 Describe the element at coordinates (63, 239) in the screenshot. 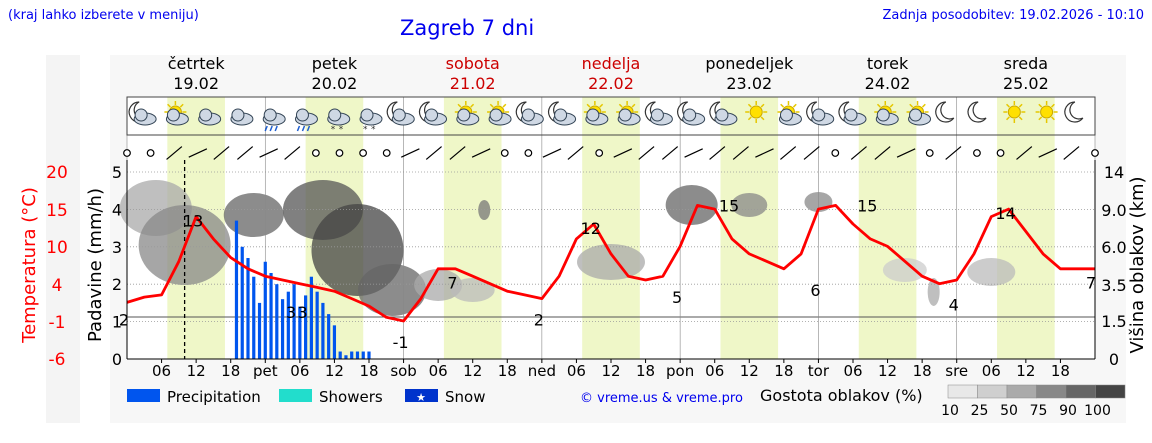

I see `left-axis-panel` at that location.